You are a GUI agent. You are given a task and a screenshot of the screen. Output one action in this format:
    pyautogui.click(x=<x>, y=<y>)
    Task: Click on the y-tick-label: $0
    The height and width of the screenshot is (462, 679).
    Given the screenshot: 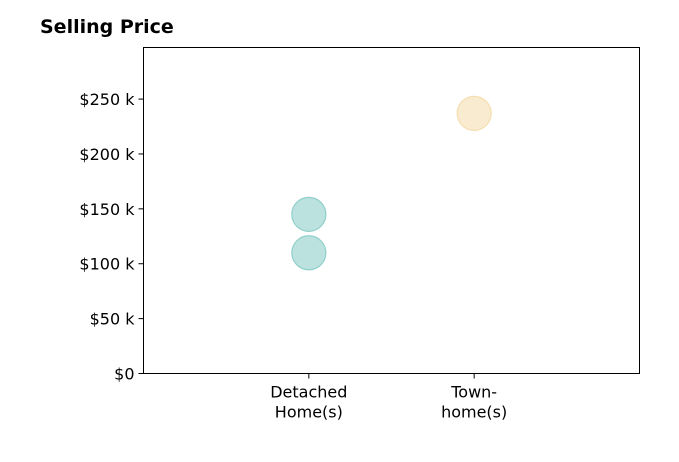 What is the action you would take?
    pyautogui.click(x=124, y=374)
    